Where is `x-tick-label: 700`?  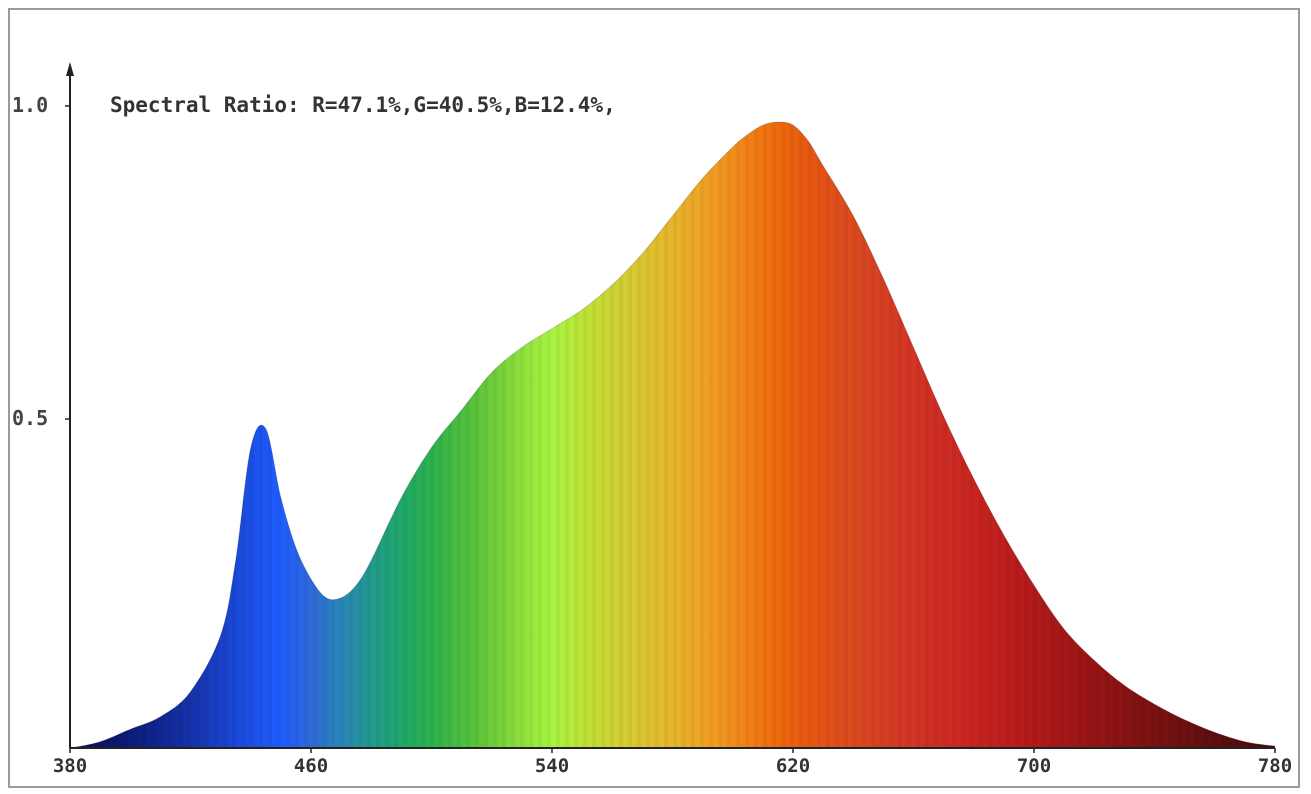 x-tick-label: 700 is located at coordinates (1034, 766).